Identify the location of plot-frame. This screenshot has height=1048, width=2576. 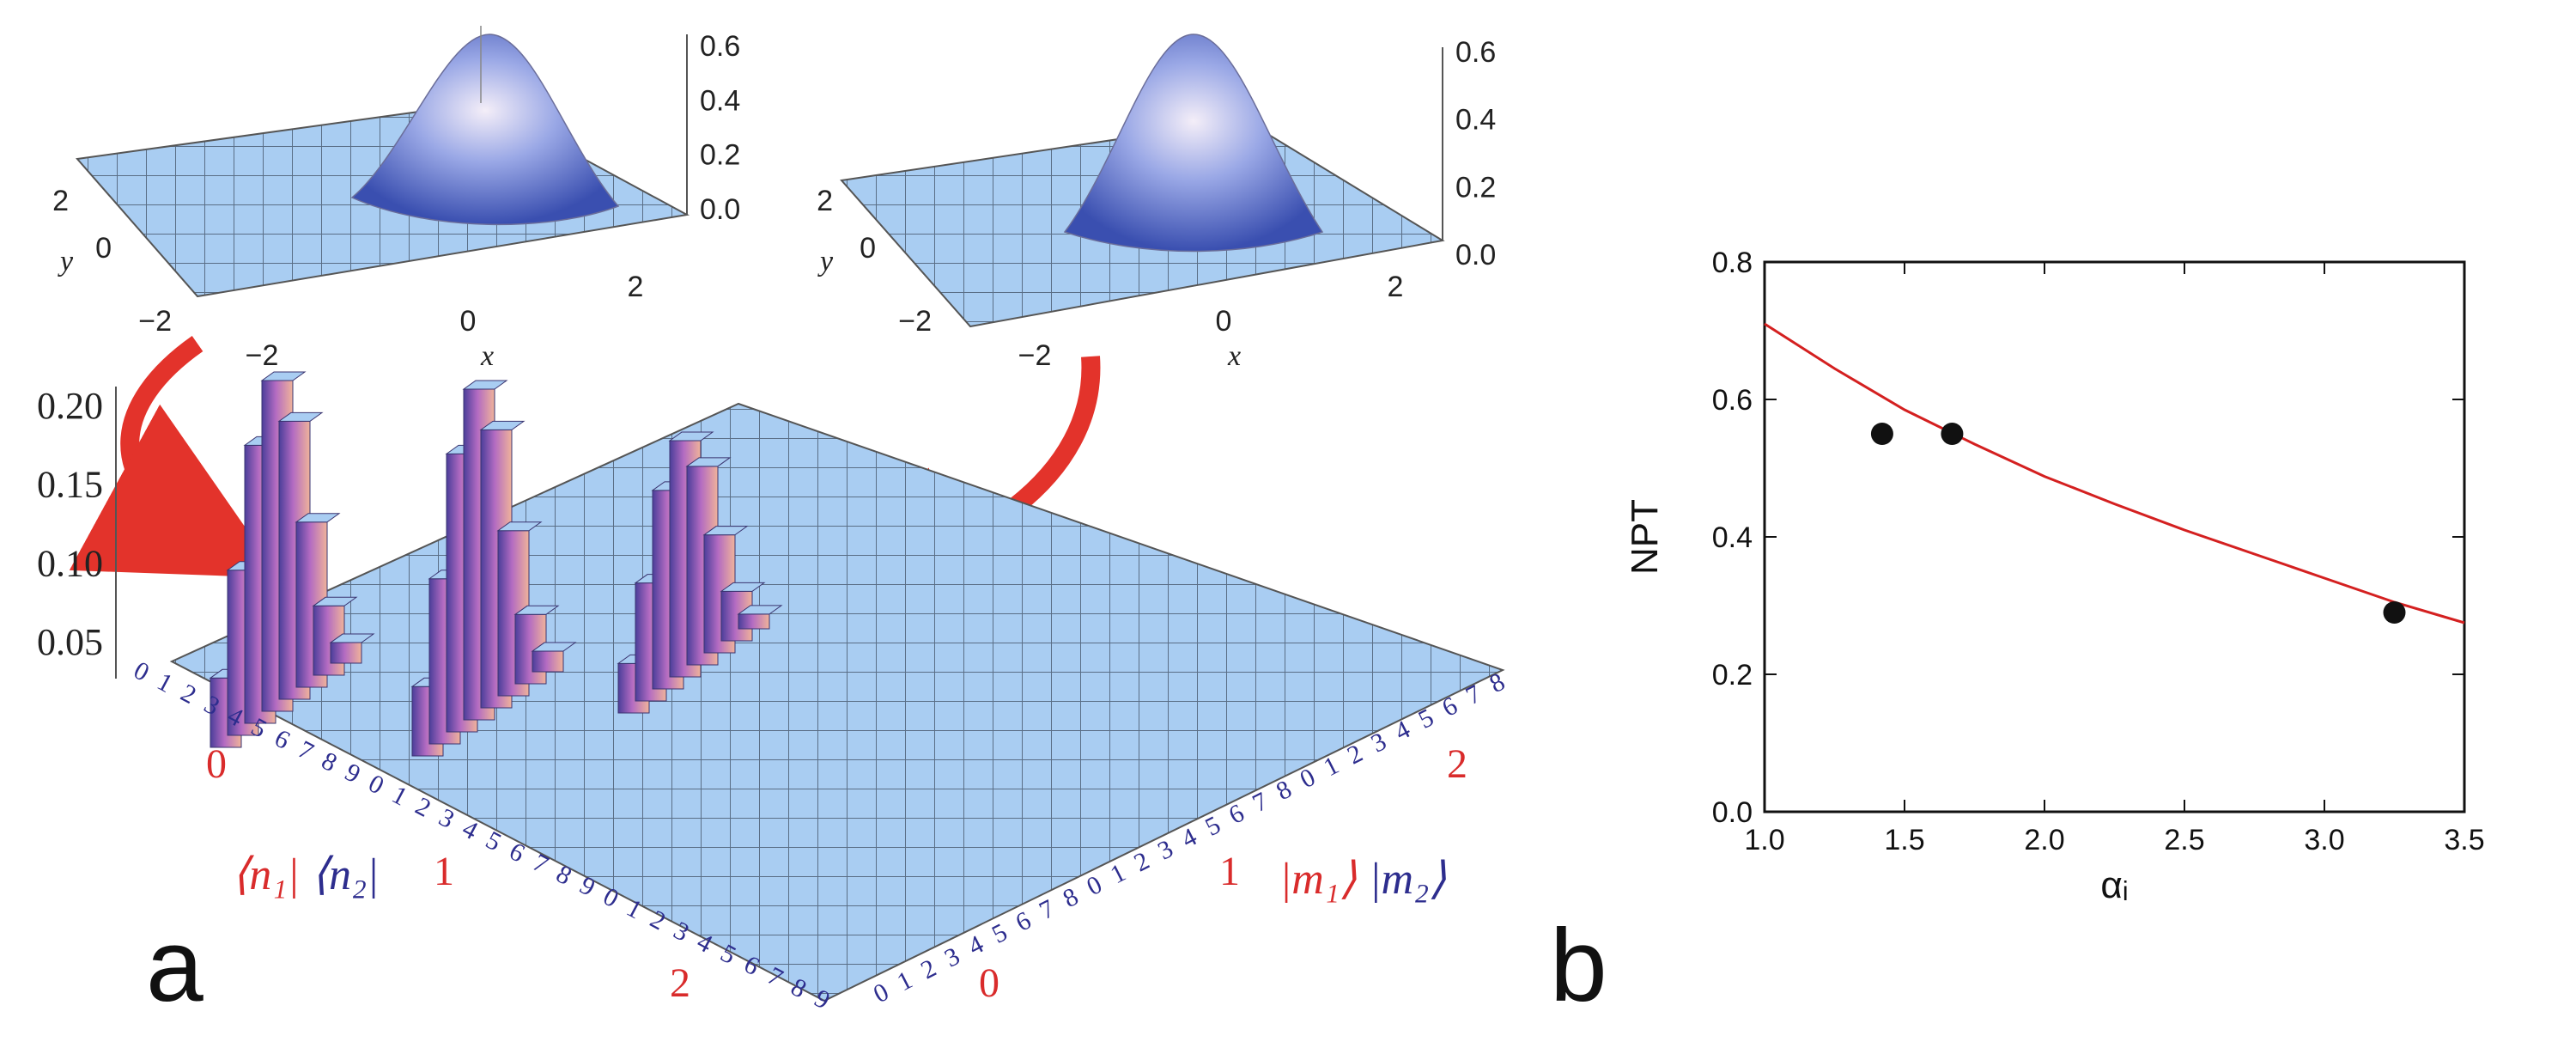
(2114, 536).